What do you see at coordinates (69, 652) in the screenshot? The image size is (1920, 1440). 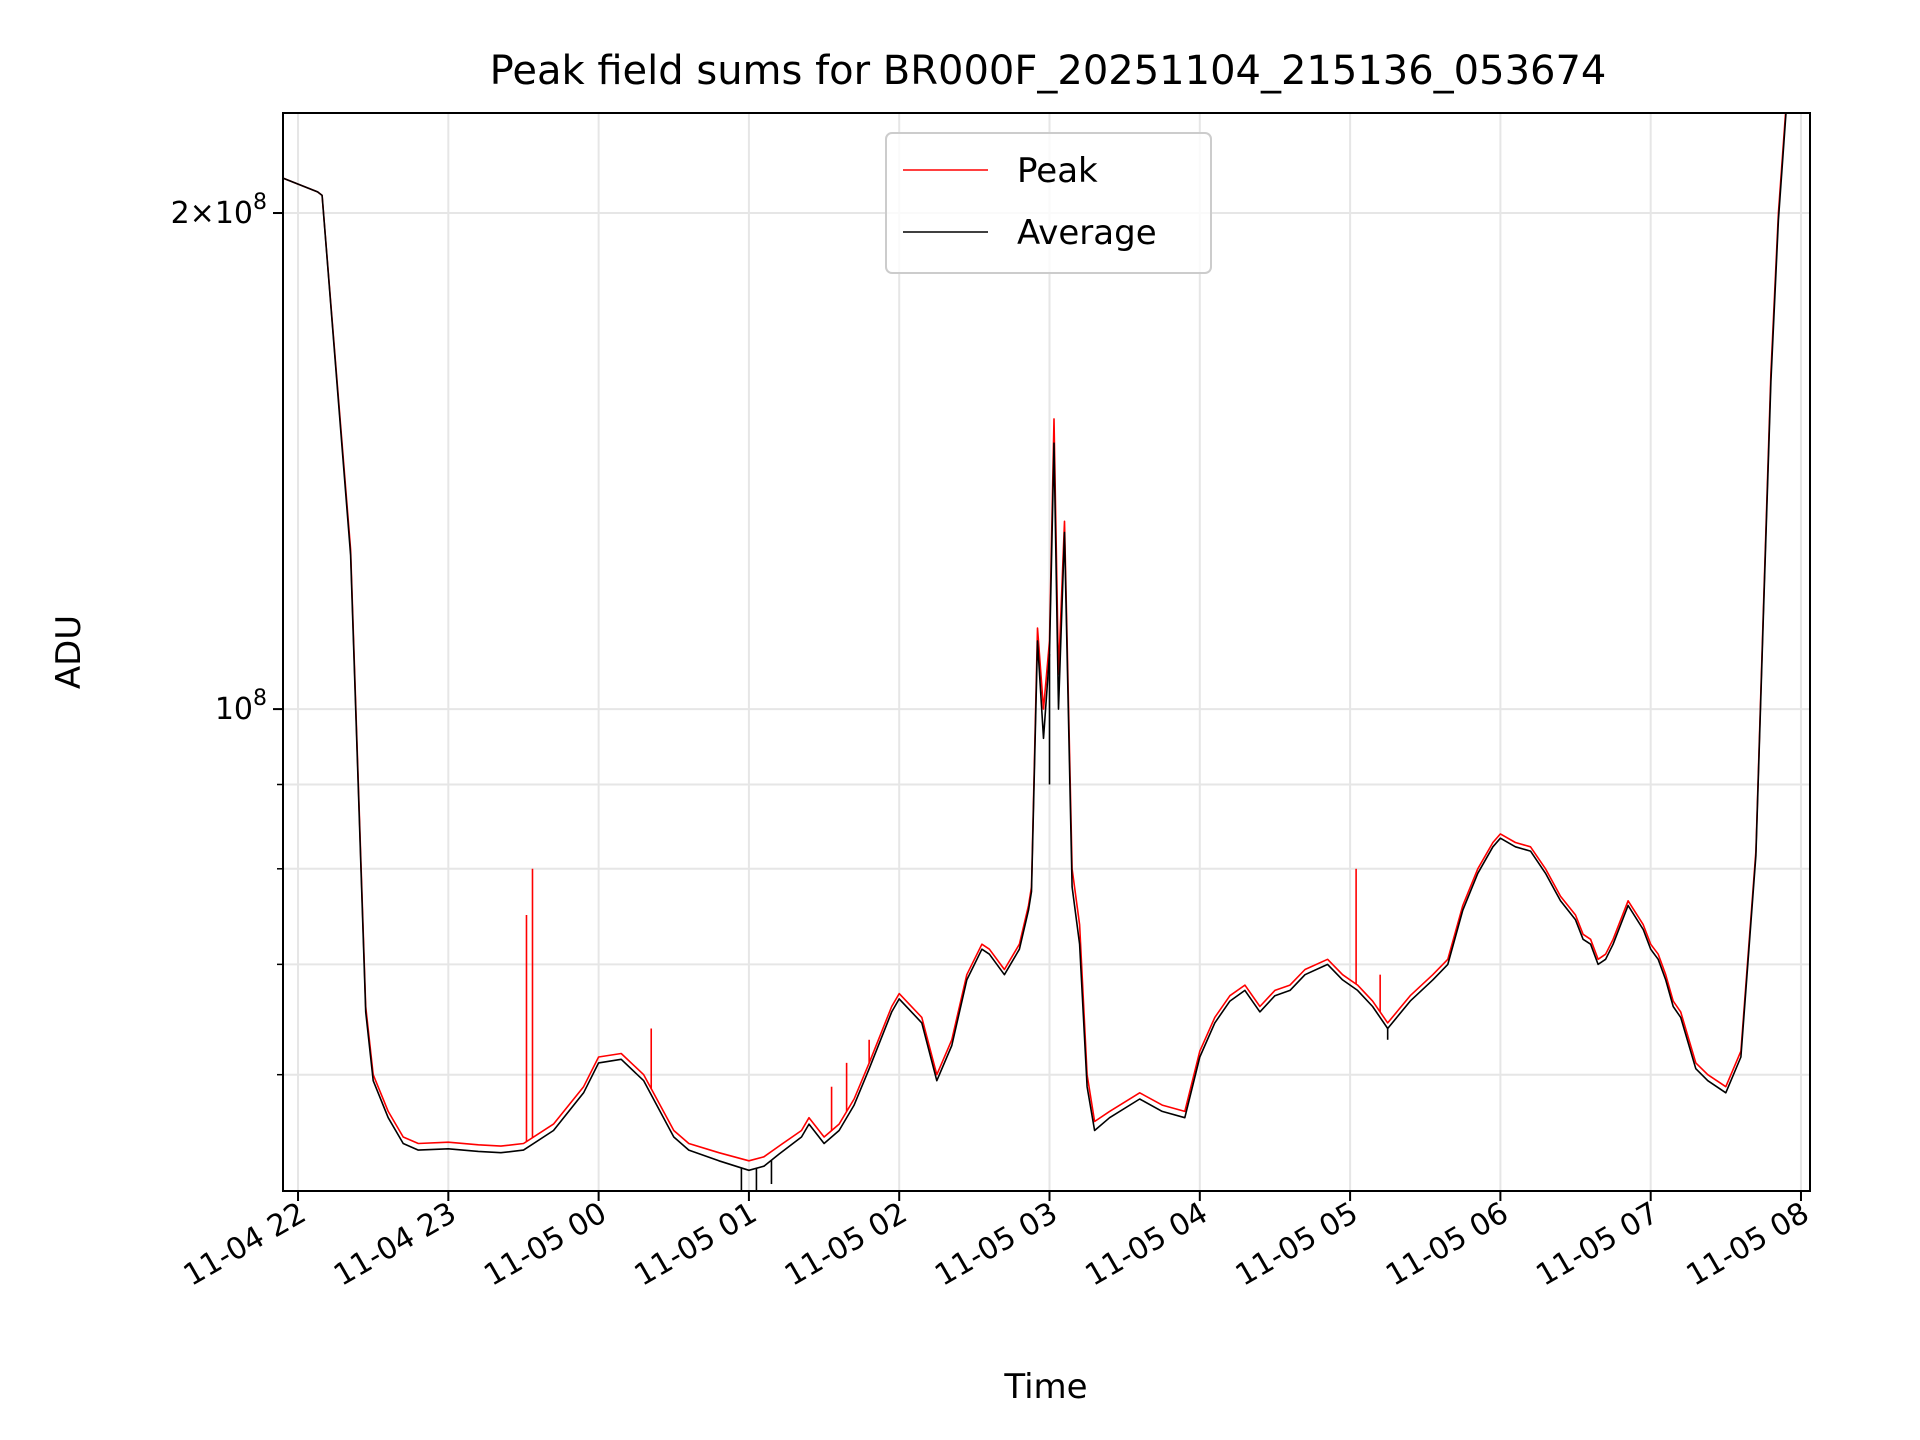 I see `y-axis-label: ADU` at bounding box center [69, 652].